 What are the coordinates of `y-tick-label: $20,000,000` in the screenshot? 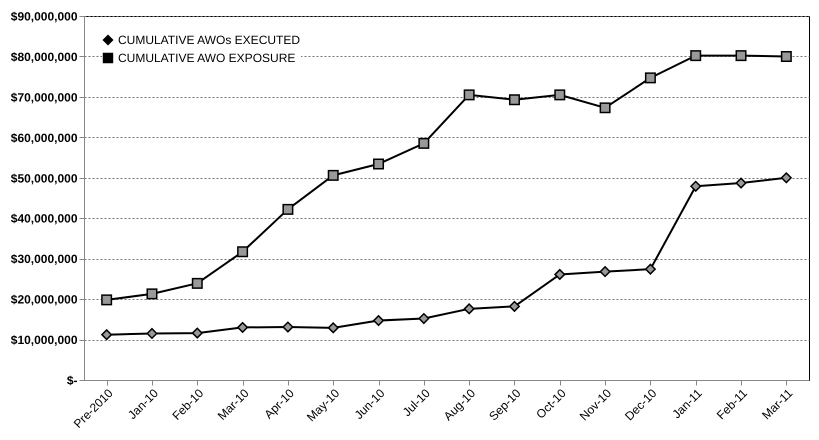 It's located at (44, 299).